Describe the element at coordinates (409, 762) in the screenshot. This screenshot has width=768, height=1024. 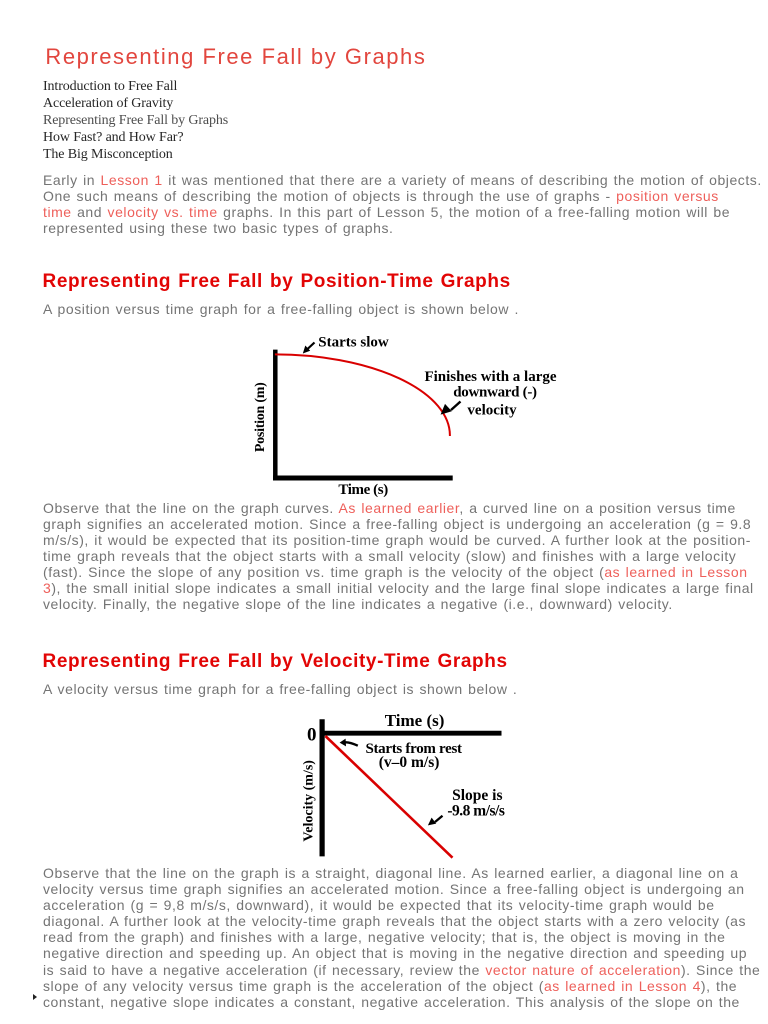
I see `svg-text: (v–0 m/s)` at that location.